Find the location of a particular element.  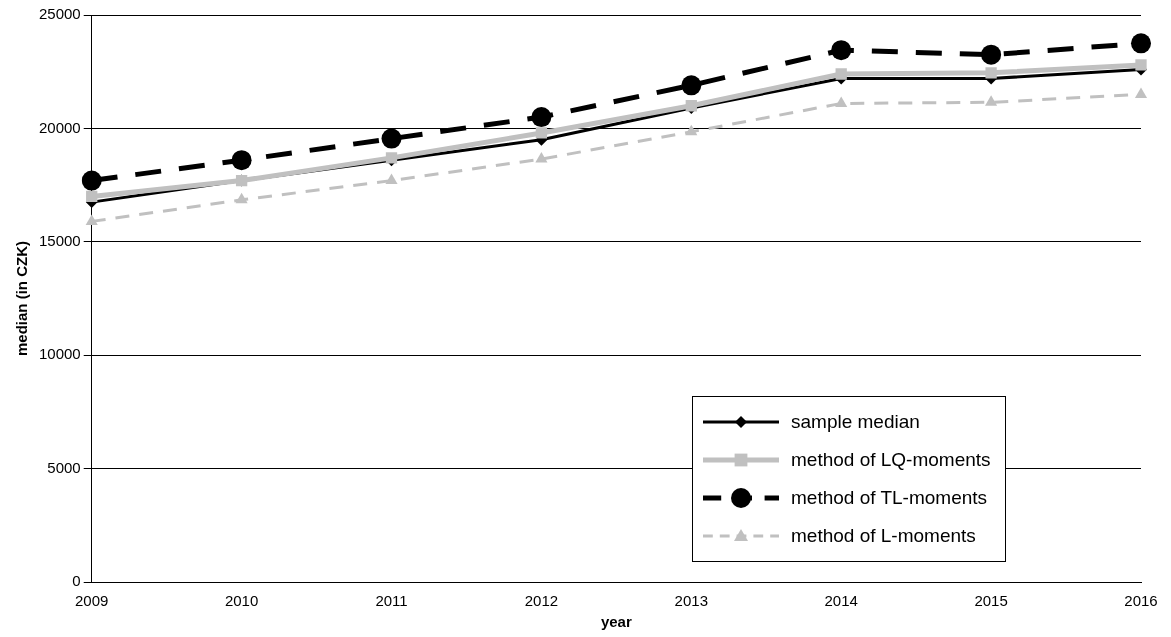

legend-label: method of TL-moments is located at coordinates (889, 498).